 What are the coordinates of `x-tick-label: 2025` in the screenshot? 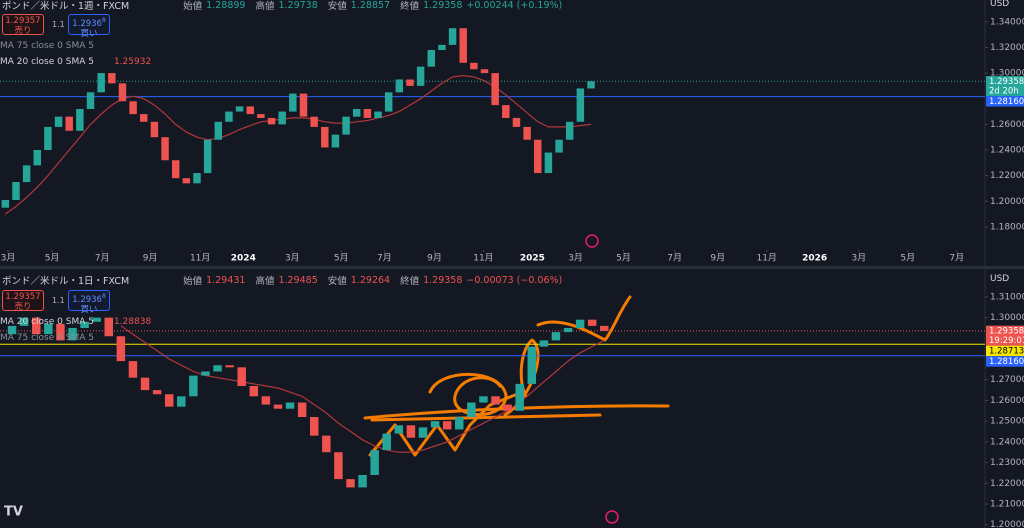 It's located at (532, 259).